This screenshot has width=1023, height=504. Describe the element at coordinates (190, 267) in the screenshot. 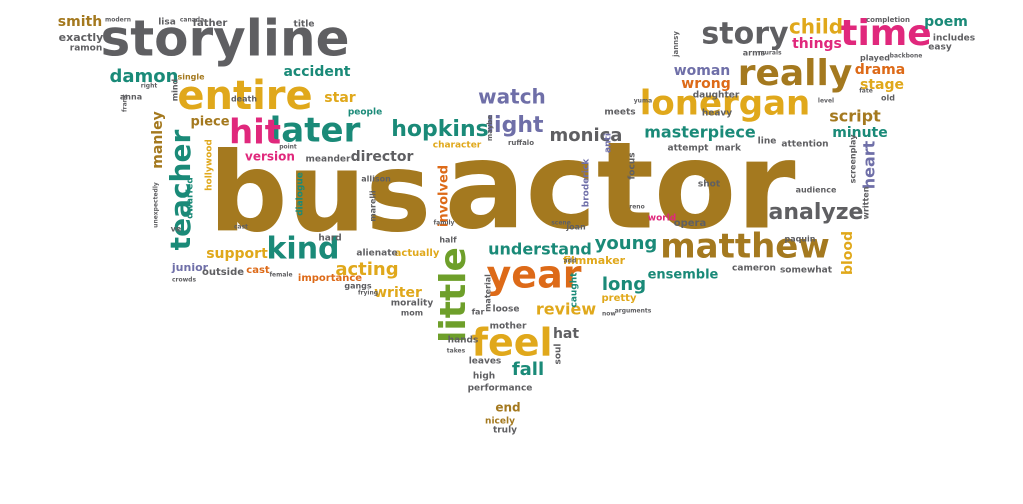

I see `cloud-word-junior: junior` at that location.